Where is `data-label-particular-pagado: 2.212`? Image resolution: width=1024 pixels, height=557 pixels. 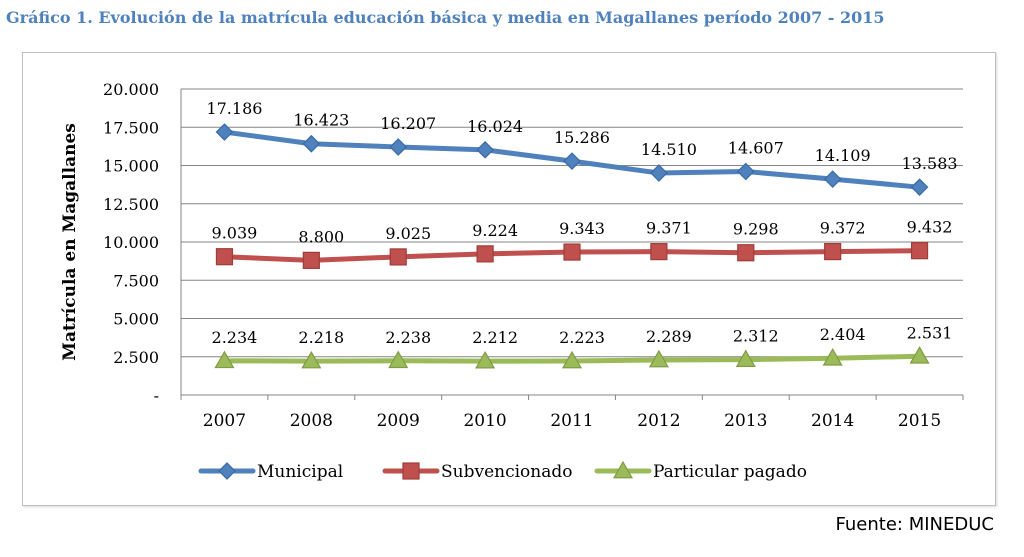
data-label-particular-pagado: 2.212 is located at coordinates (495, 337).